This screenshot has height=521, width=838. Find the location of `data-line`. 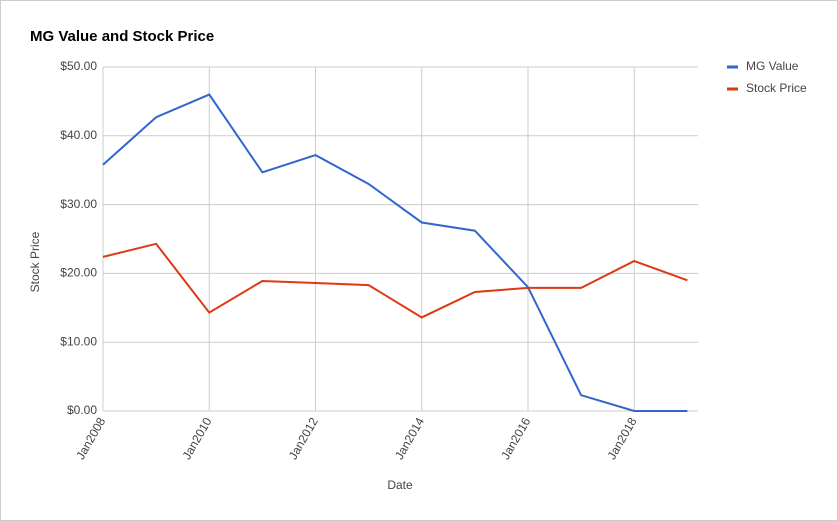

data-line is located at coordinates (395, 280).